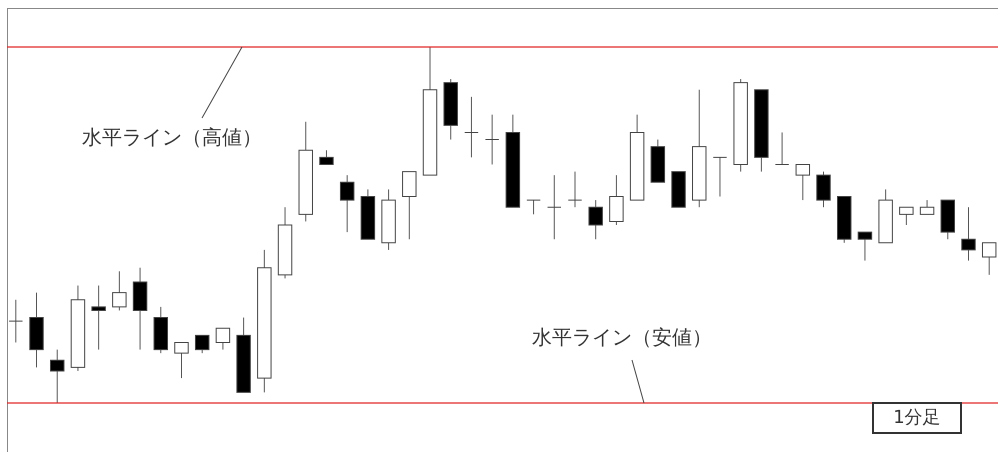 The height and width of the screenshot is (457, 1000). What do you see at coordinates (172, 137) in the screenshot?
I see `ref-line-label: 水平ライン（高値）` at bounding box center [172, 137].